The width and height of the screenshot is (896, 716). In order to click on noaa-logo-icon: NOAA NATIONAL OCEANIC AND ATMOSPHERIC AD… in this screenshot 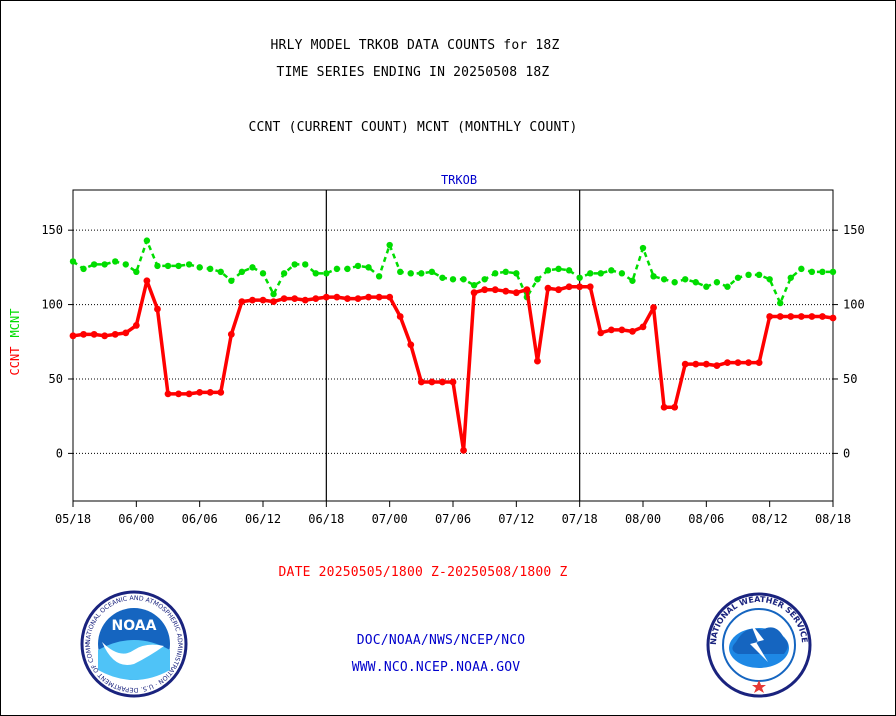, I will do `click(134, 644)`.